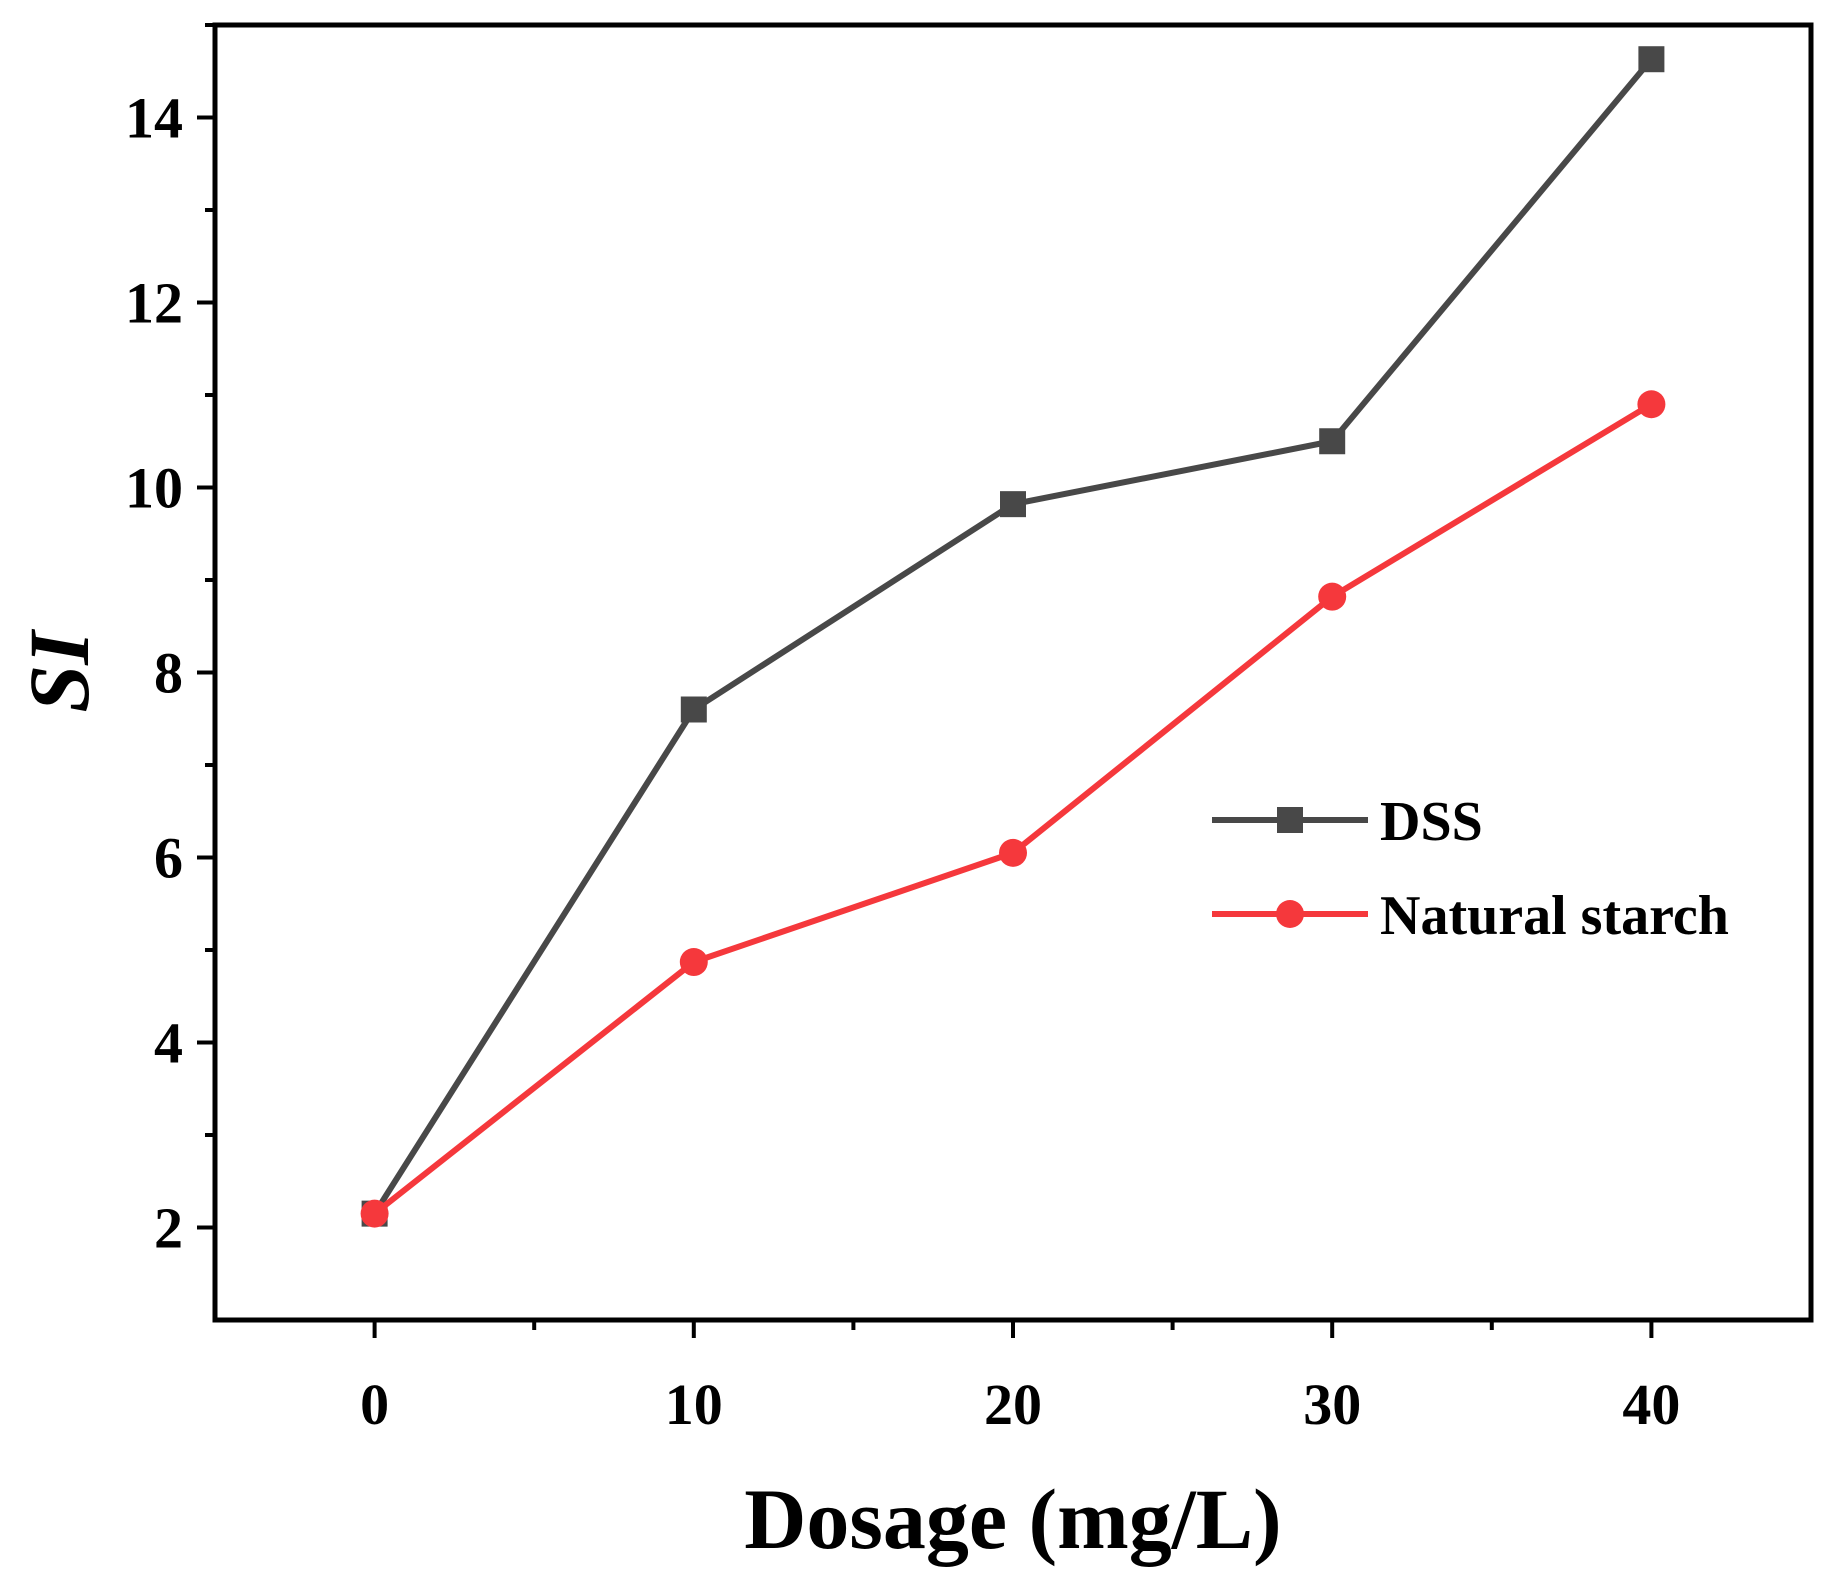  Describe the element at coordinates (1651, 1404) in the screenshot. I see `x-tick-label: 40` at that location.